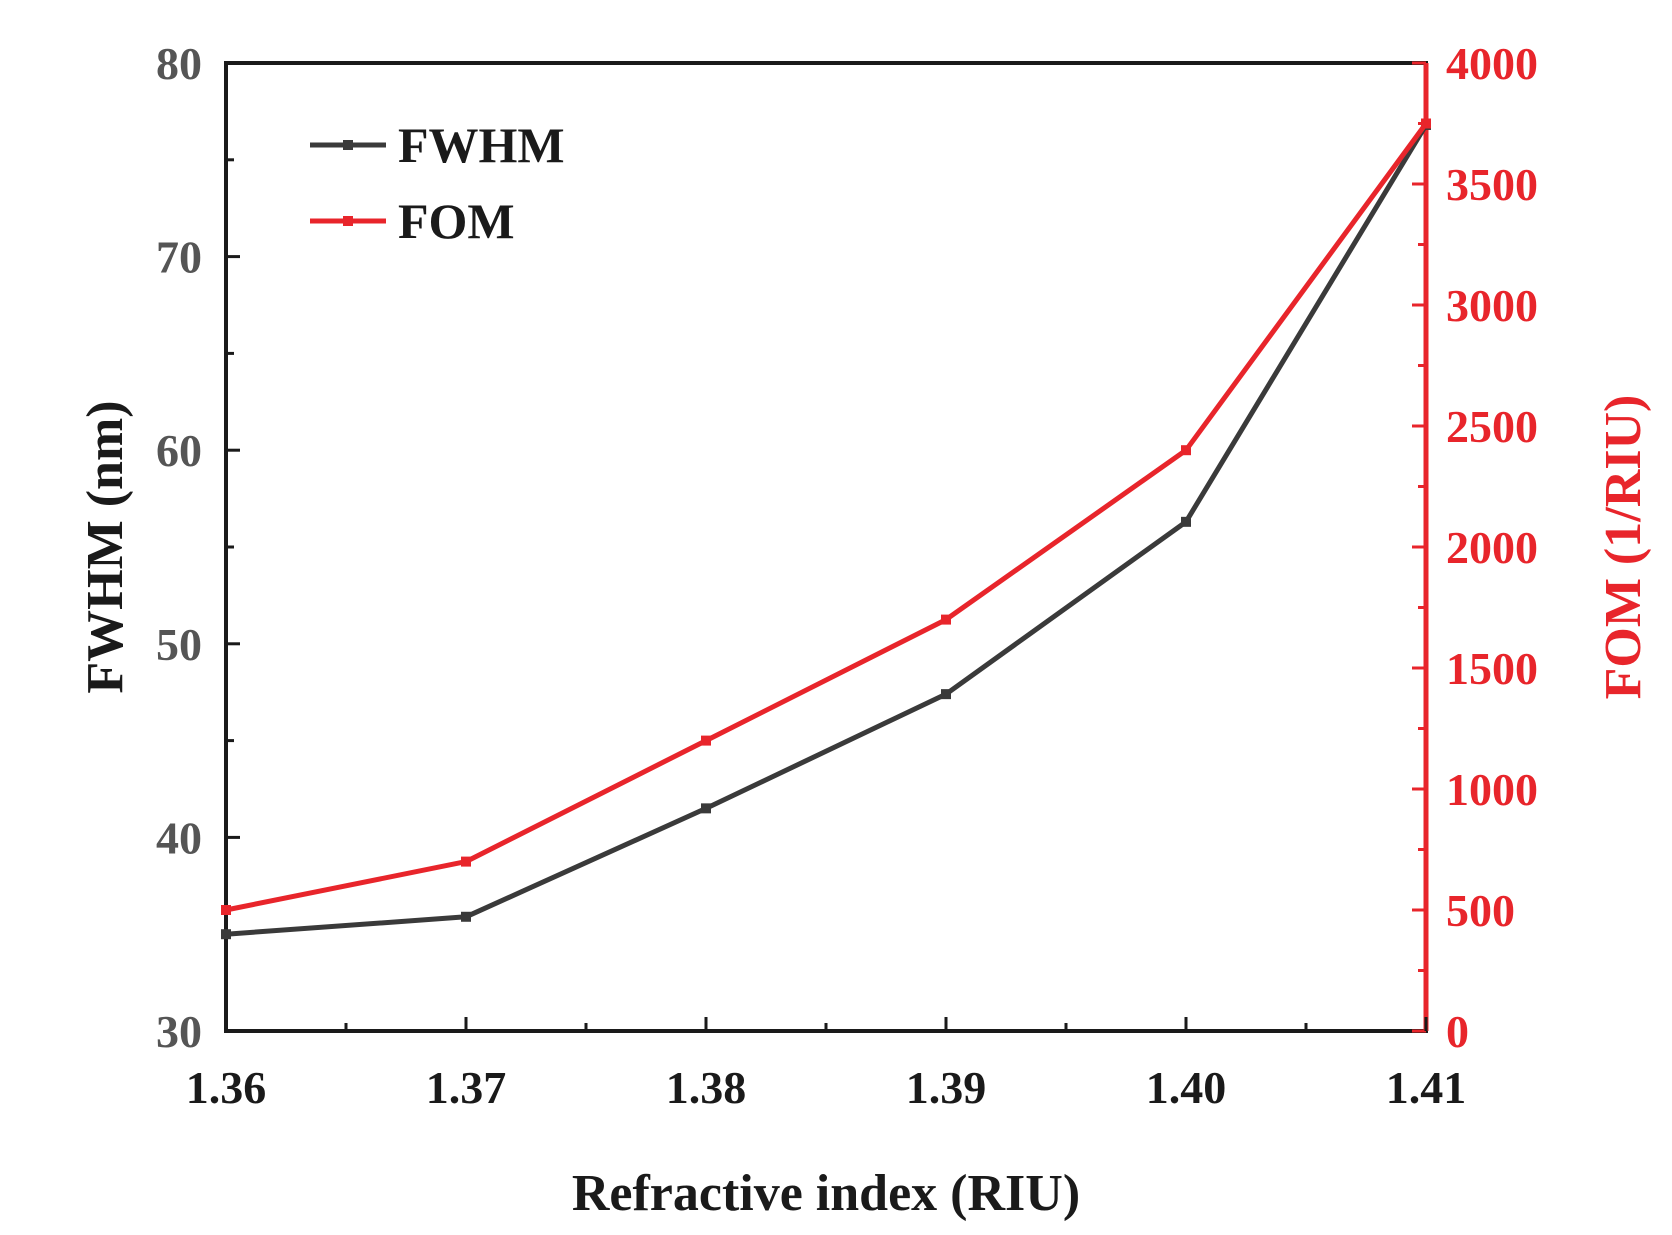 The width and height of the screenshot is (1672, 1235). I want to click on x-tick-label: 1.40, so click(1186, 1087).